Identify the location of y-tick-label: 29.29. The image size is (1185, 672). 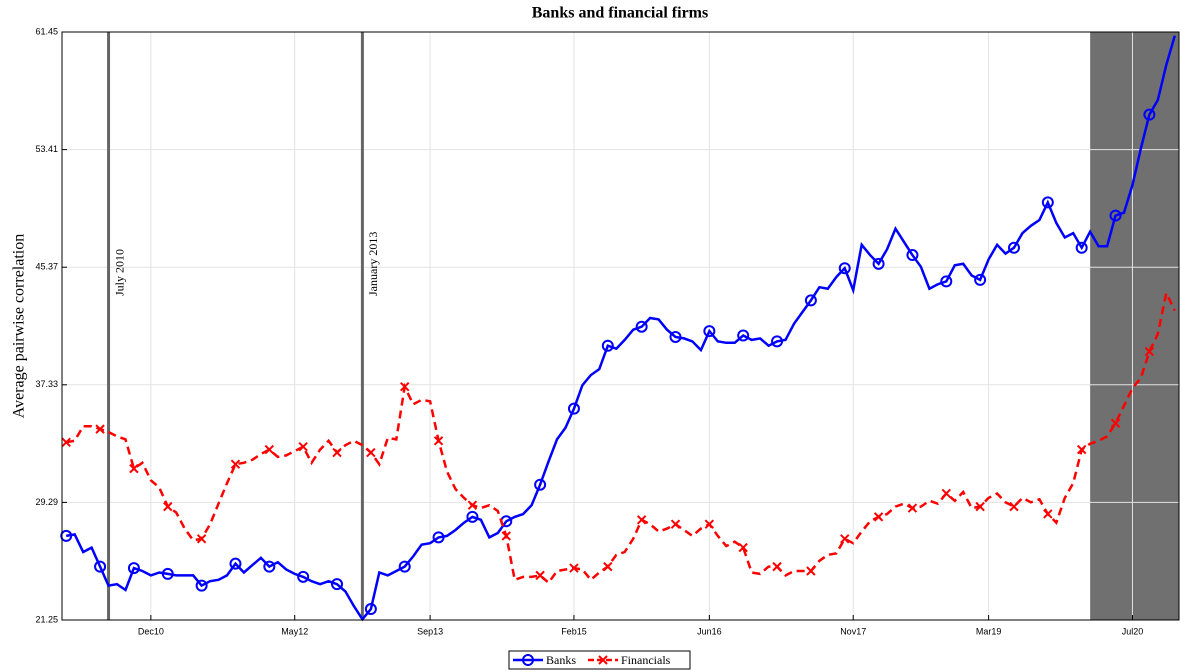
(46, 502).